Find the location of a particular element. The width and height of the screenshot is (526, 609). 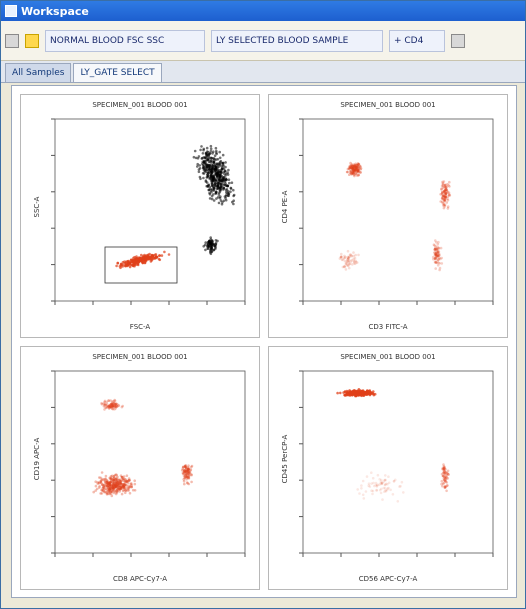

plot-canvas is located at coordinates (148, 211).